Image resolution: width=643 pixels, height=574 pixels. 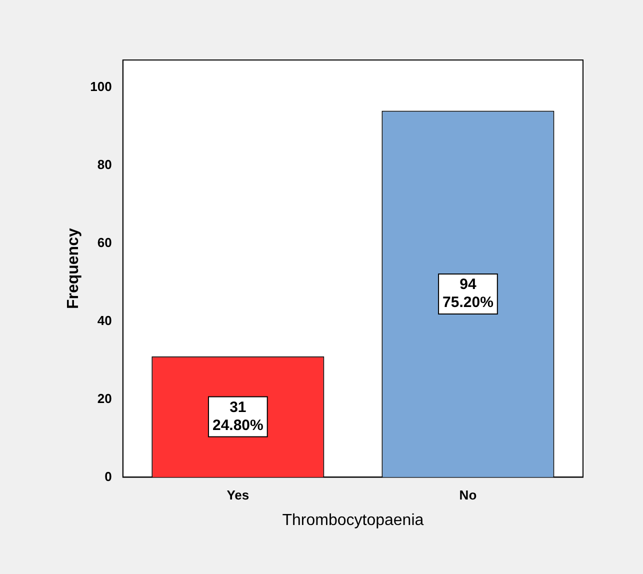 What do you see at coordinates (101, 86) in the screenshot?
I see `y-tick-label: 100` at bounding box center [101, 86].